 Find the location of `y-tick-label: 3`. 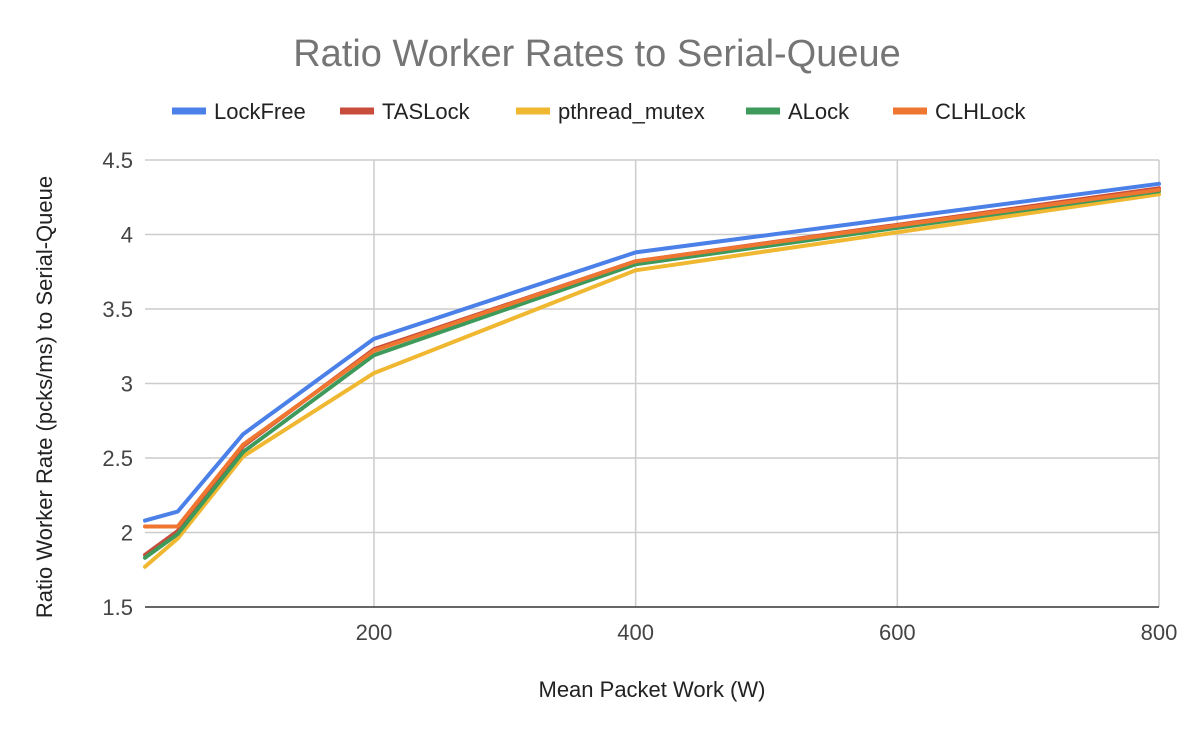

y-tick-label: 3 is located at coordinates (127, 384).